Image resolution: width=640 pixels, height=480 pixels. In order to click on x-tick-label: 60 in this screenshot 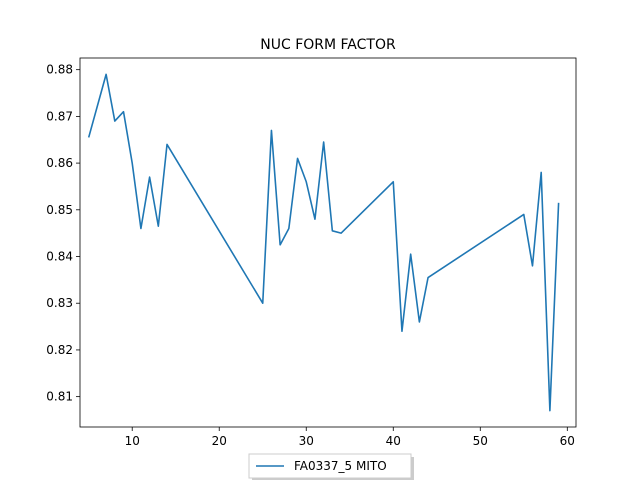, I will do `click(567, 441)`.